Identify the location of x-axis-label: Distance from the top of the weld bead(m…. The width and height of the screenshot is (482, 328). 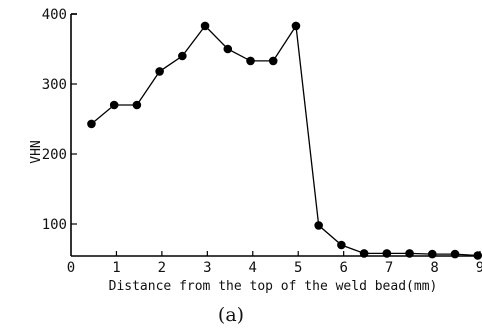
(273, 286).